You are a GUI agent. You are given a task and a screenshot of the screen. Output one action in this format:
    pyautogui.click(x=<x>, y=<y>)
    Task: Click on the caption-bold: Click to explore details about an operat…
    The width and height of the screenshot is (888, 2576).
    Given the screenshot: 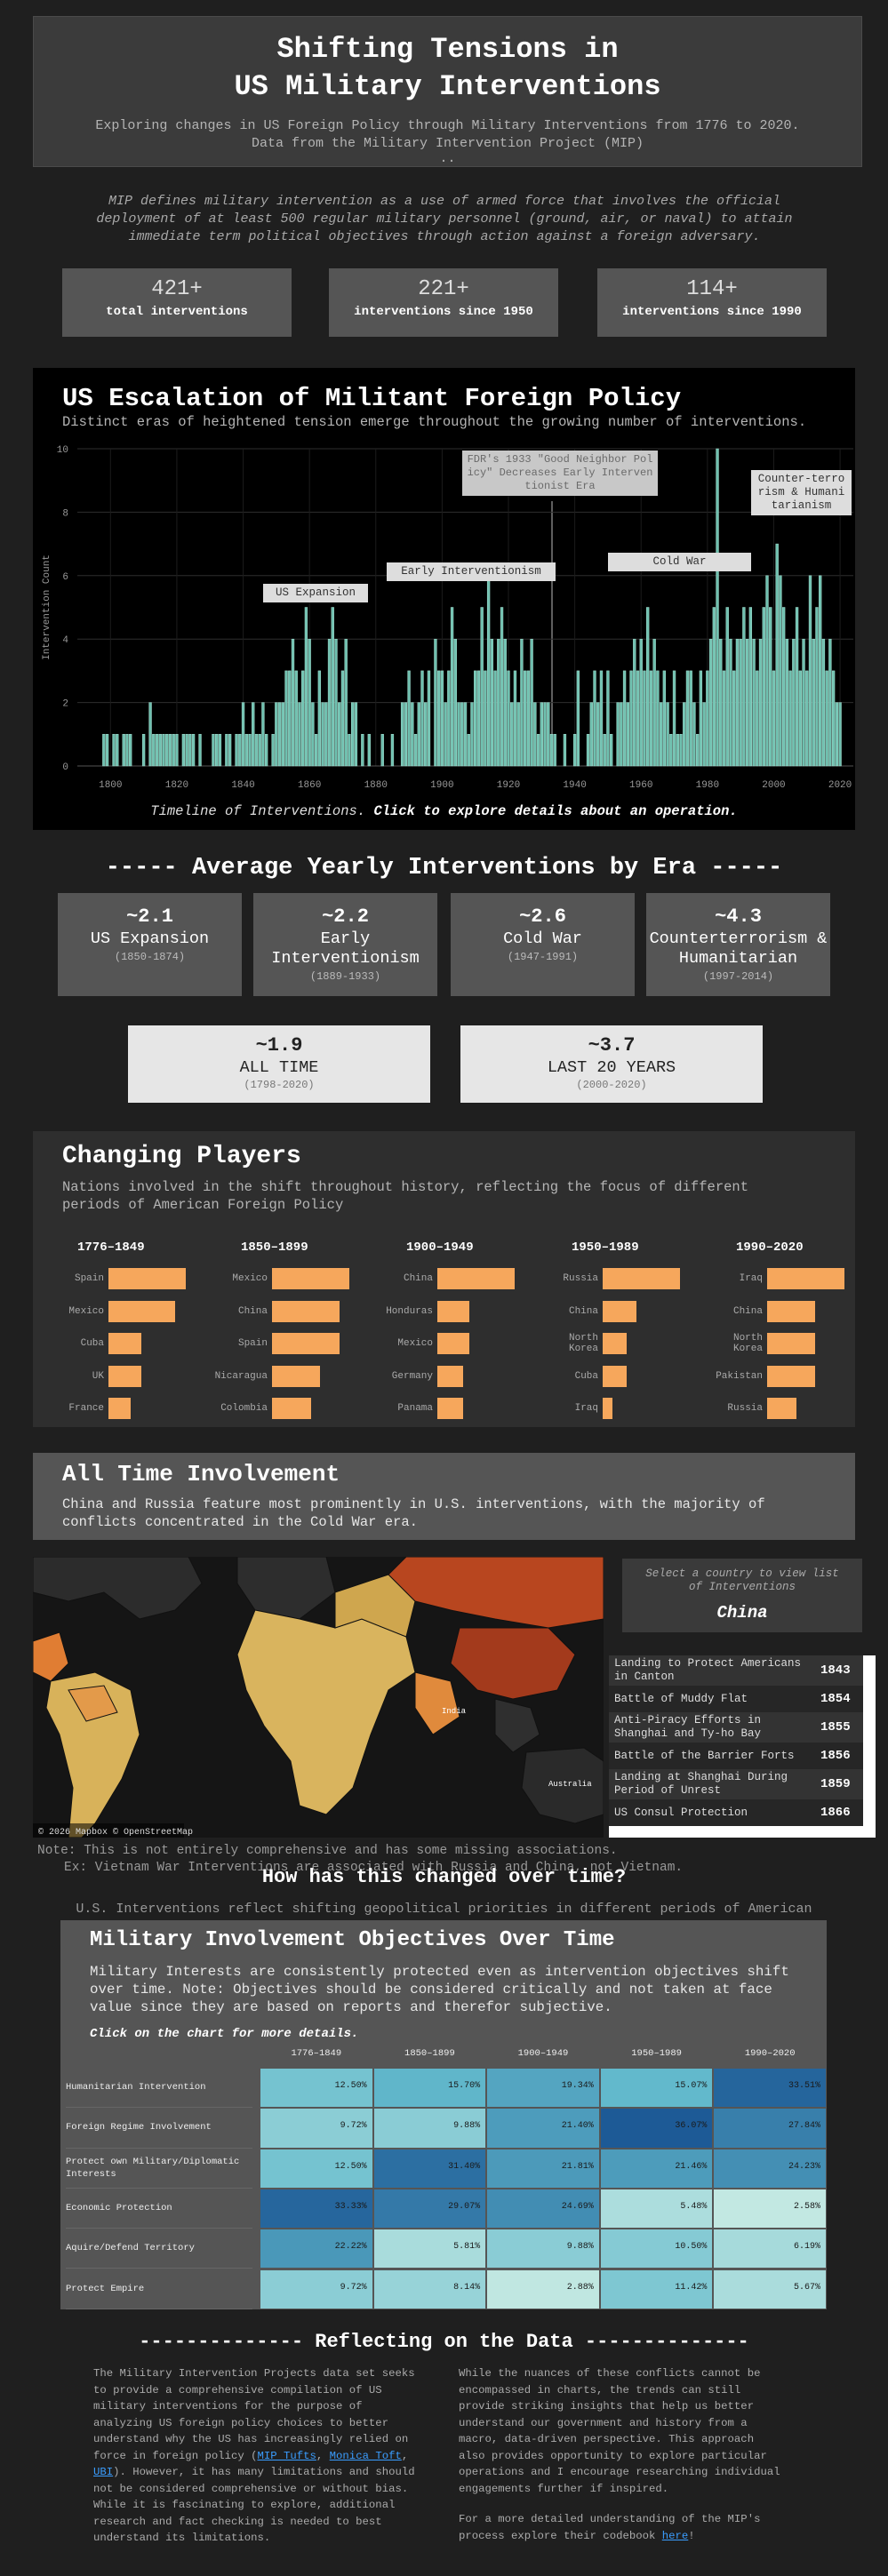 What is the action you would take?
    pyautogui.click(x=555, y=811)
    